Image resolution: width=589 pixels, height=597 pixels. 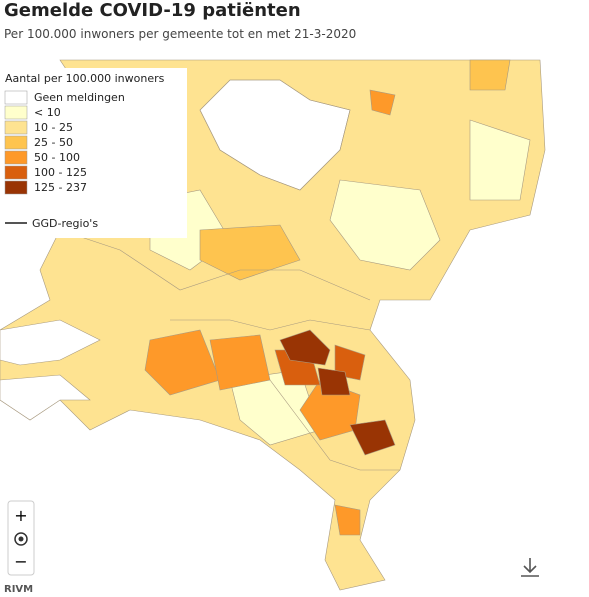 I want to click on reset-button, so click(x=21, y=539).